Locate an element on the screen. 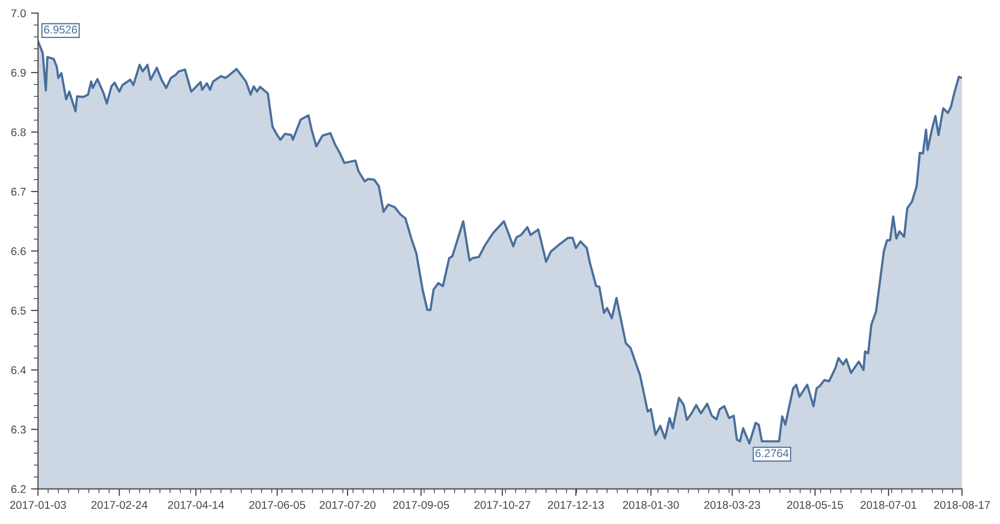 Image resolution: width=1000 pixels, height=524 pixels. x-tick-label: 2017-06-05 is located at coordinates (277, 504).